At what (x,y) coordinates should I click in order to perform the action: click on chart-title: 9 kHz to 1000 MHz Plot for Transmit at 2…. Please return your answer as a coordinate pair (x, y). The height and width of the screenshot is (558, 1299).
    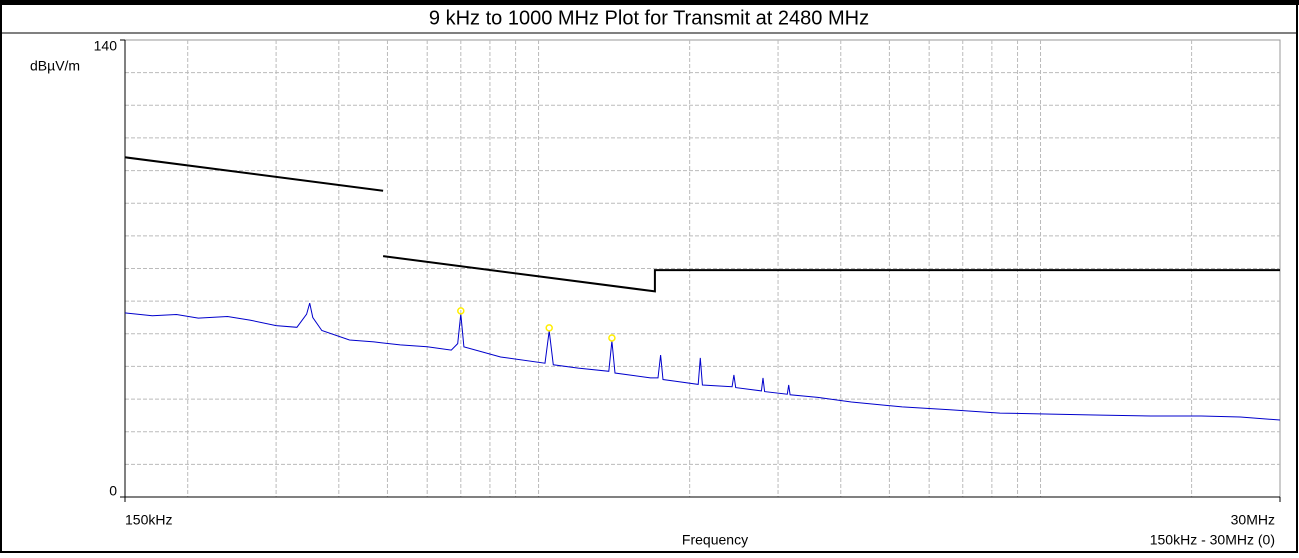
    Looking at the image, I should click on (649, 18).